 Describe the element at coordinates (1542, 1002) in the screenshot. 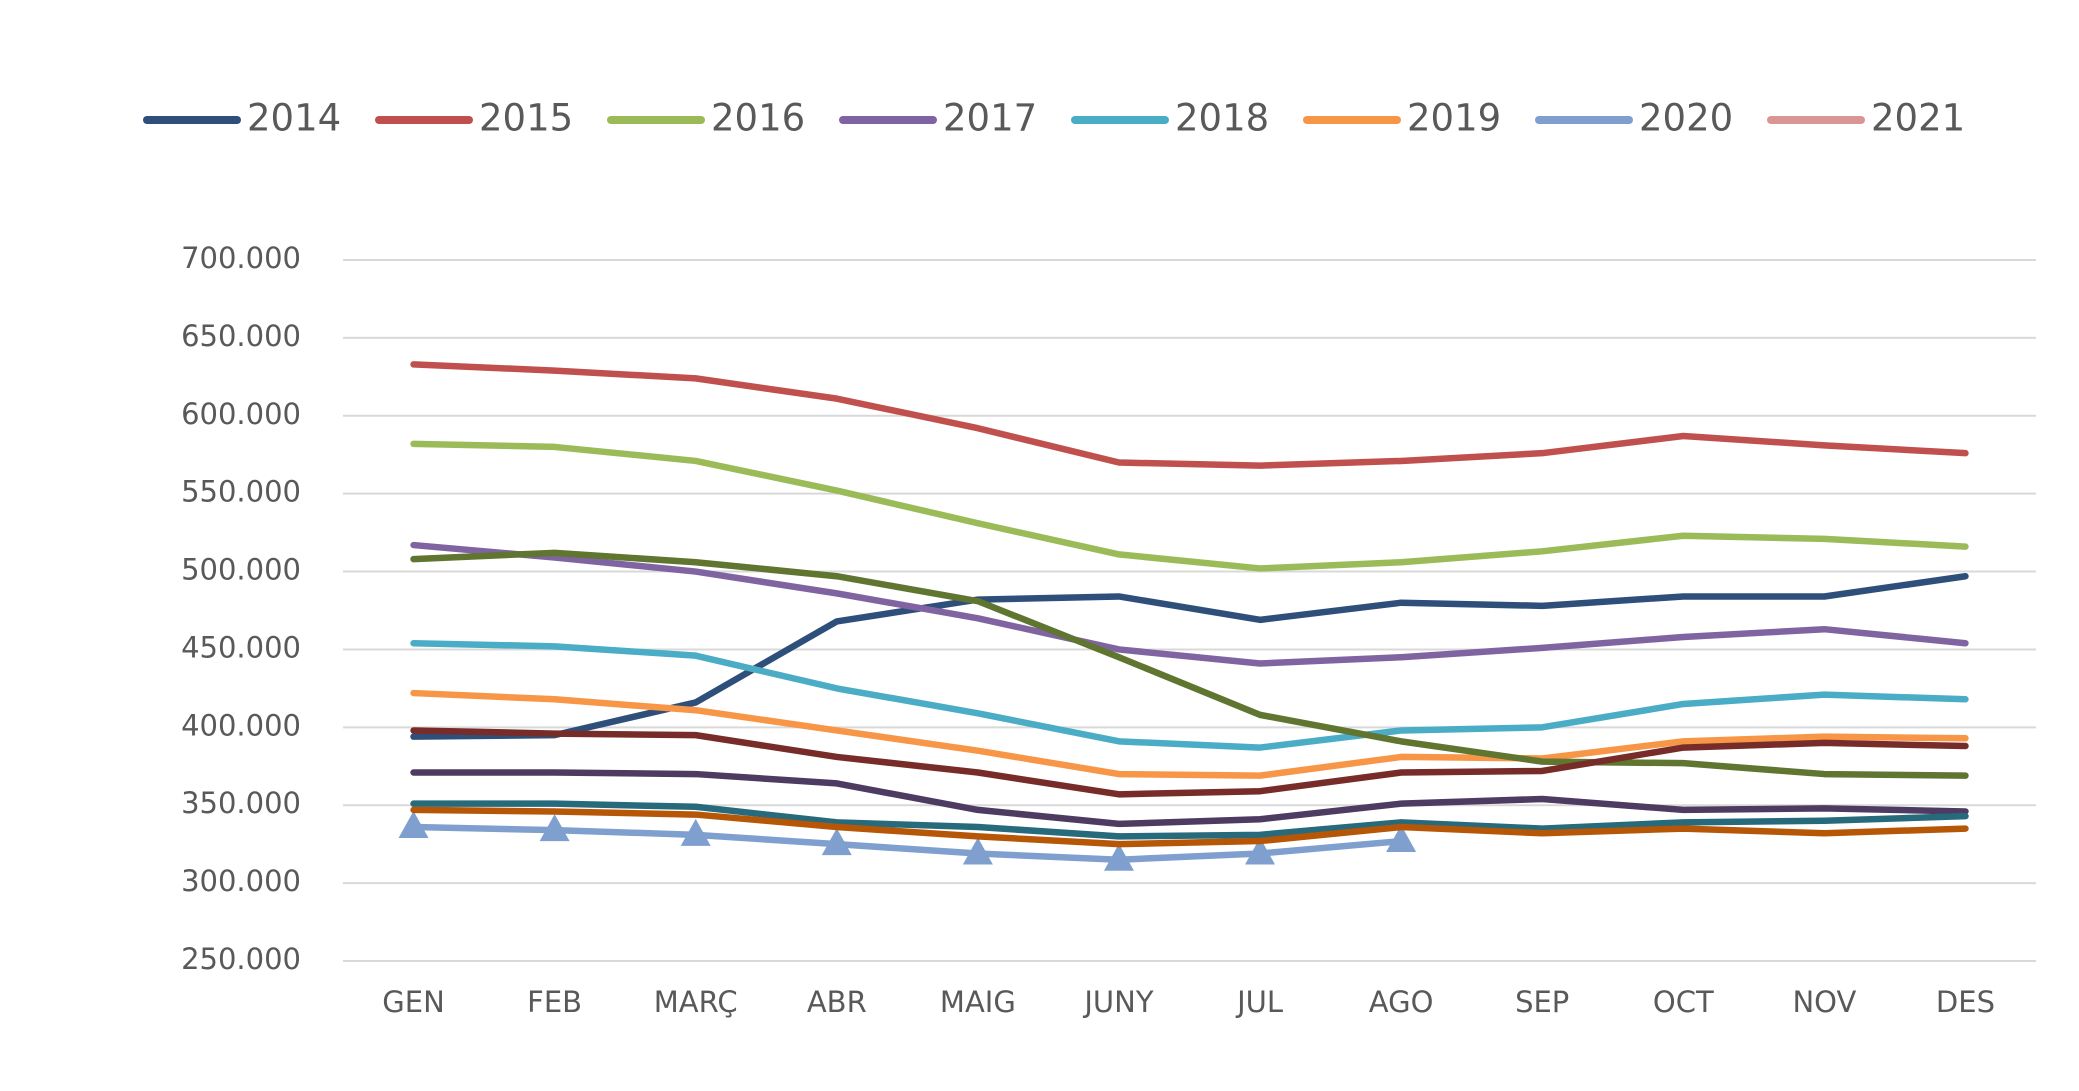

I see `x-tick-label: SEP` at that location.